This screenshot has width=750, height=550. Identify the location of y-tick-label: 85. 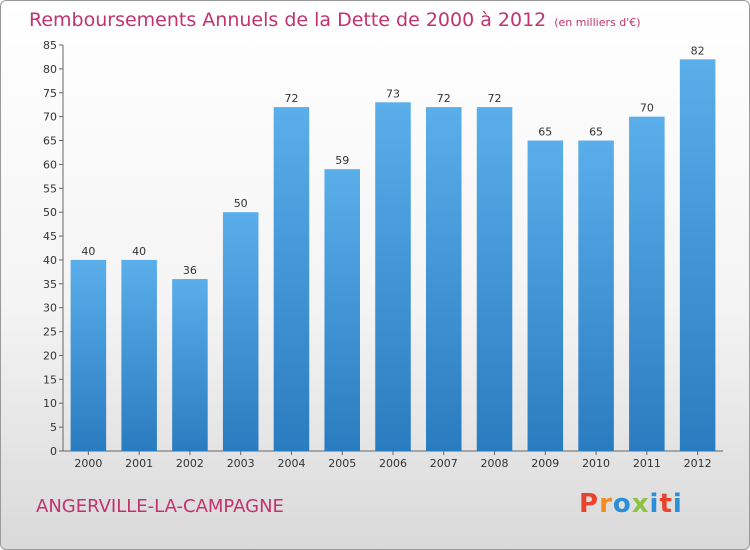
(50, 45).